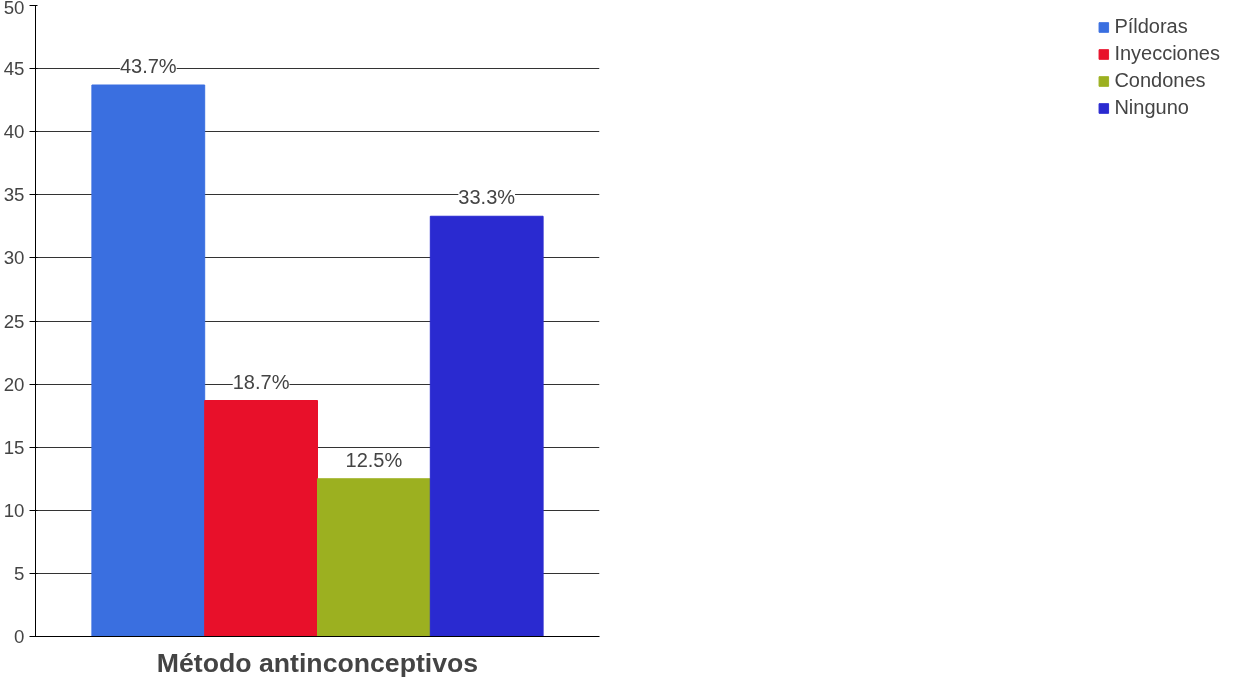  I want to click on y-tick-label: 40, so click(14, 132).